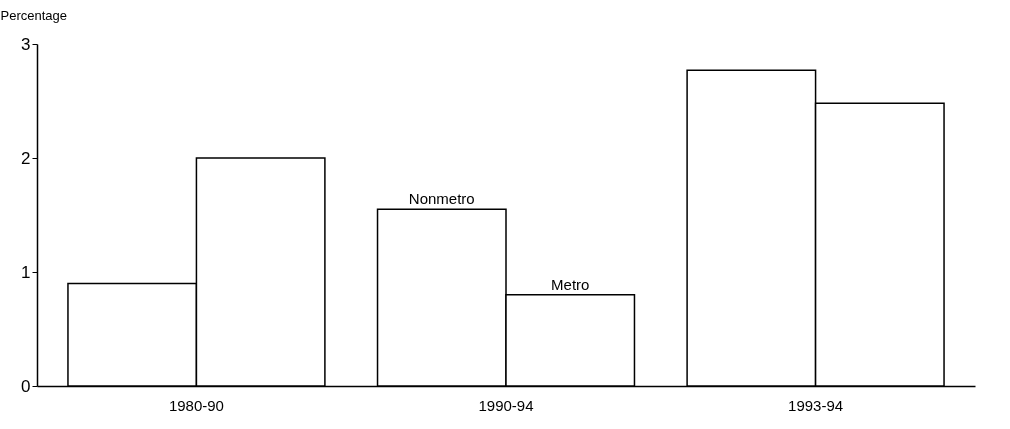 This screenshot has height=429, width=1010. Describe the element at coordinates (816, 405) in the screenshot. I see `x-tick-label: 1993-94` at that location.